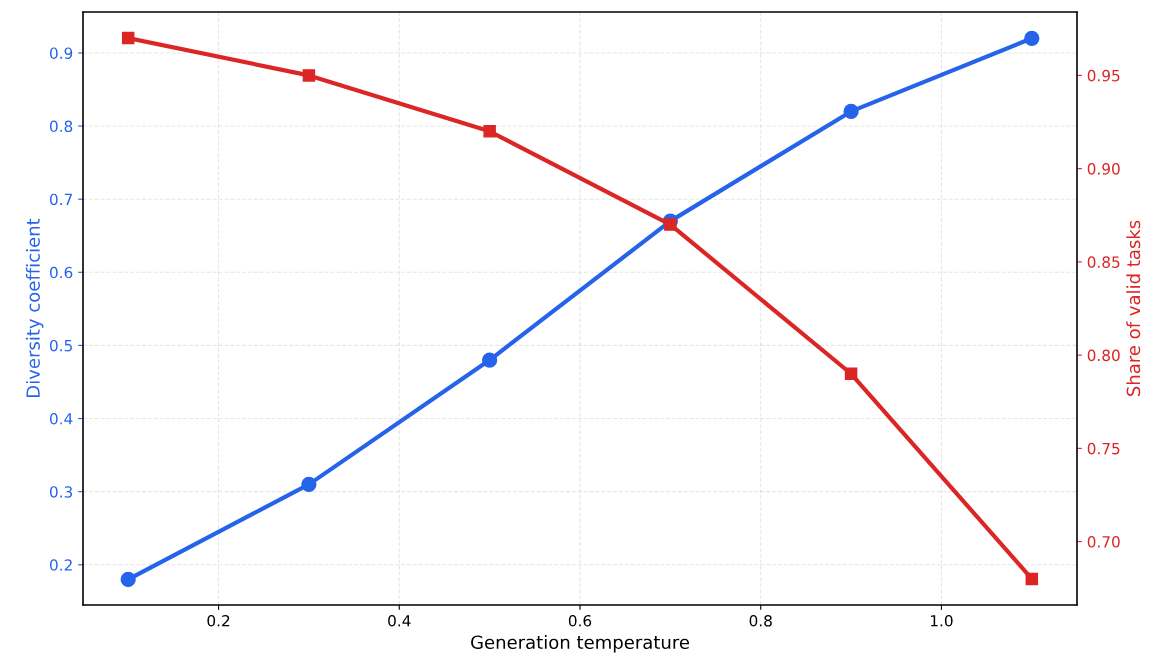 Image resolution: width=1158 pixels, height=666 pixels. Describe the element at coordinates (1103, 542) in the screenshot. I see `y2-tick-label: 0.70` at that location.